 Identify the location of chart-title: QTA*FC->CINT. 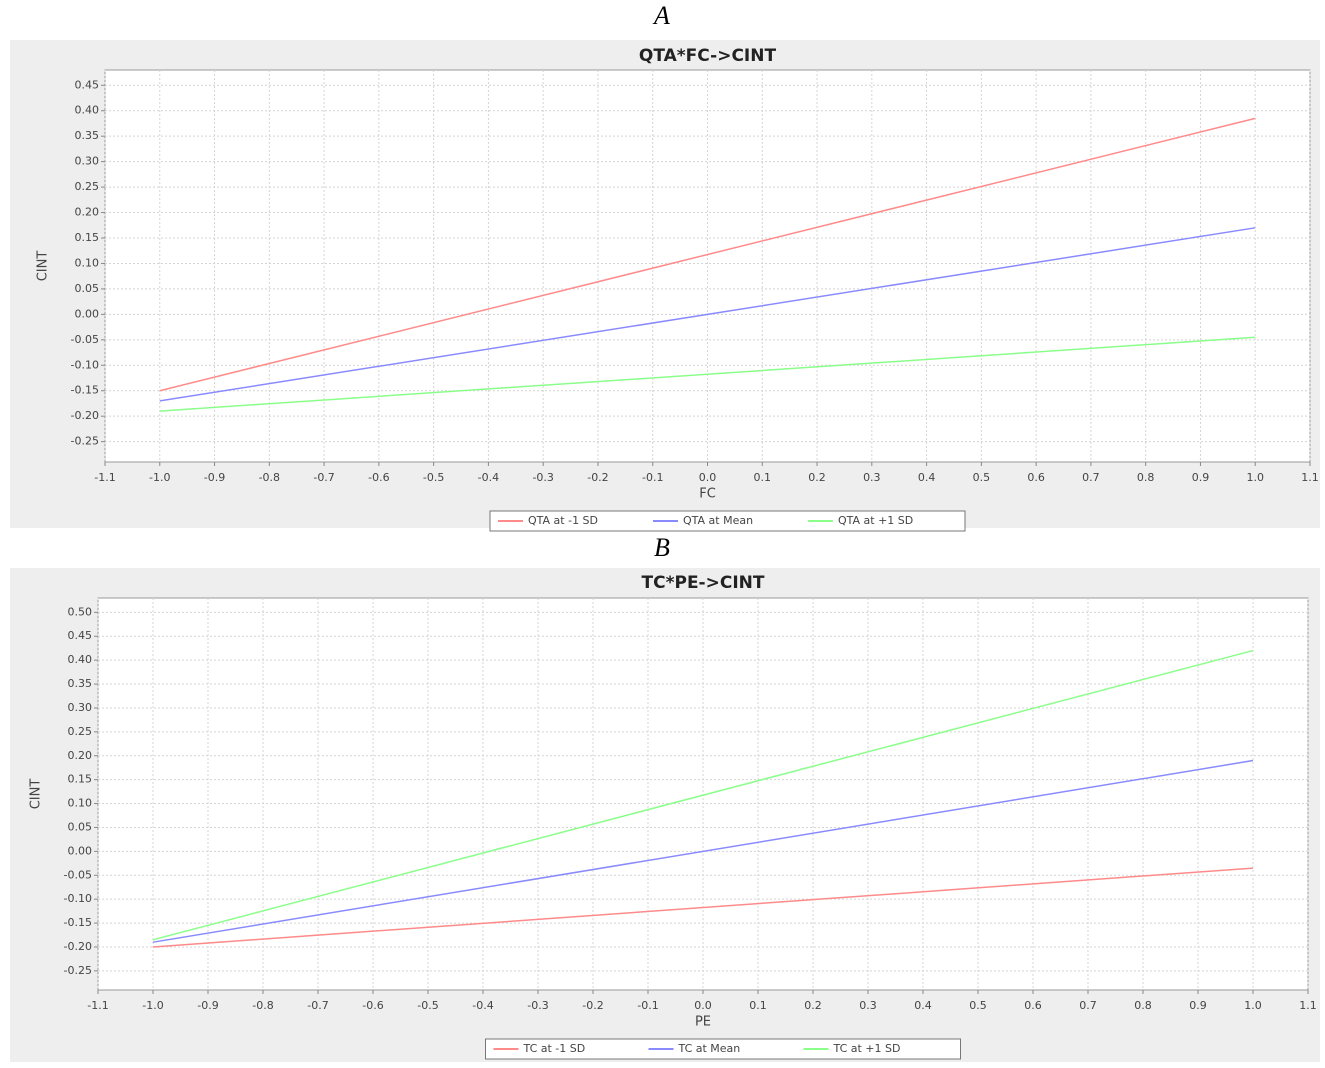
(708, 56).